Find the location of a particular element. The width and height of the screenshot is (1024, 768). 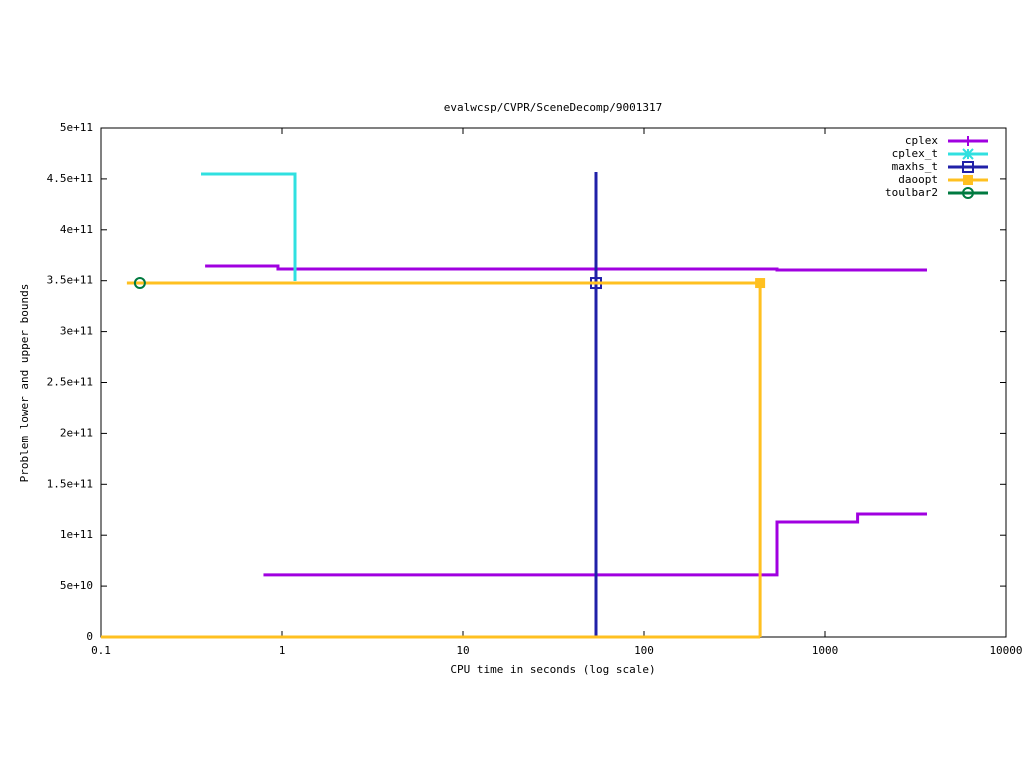

y-axis-label: Problem lower and upper bounds is located at coordinates (24, 383).